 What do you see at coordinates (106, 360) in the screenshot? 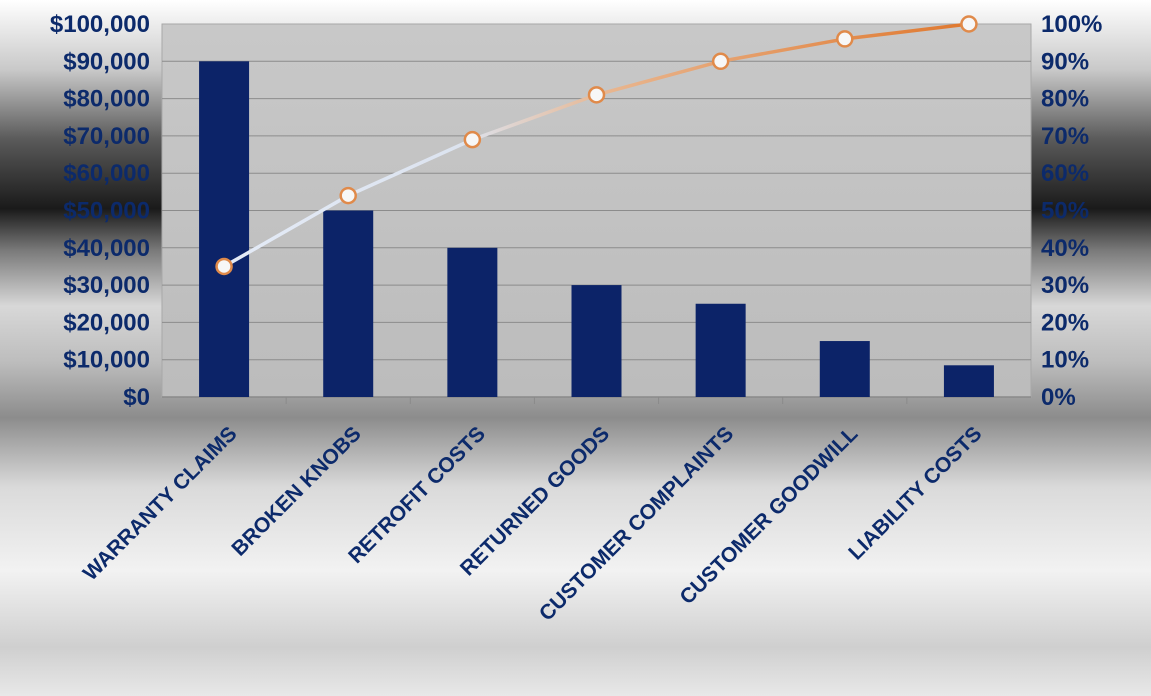
I see `y-tick-label: $10,000` at bounding box center [106, 360].